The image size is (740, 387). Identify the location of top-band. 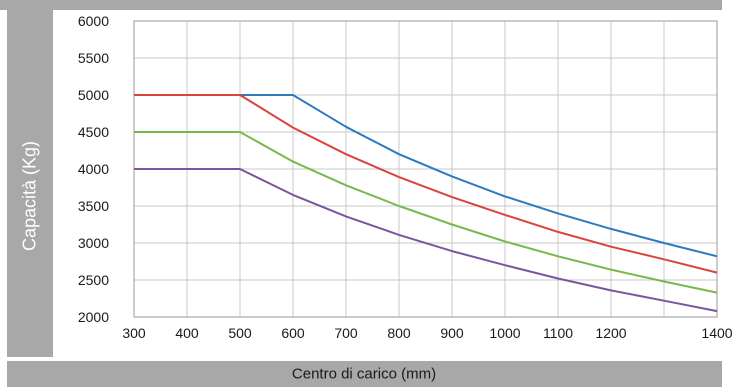
(361, 5).